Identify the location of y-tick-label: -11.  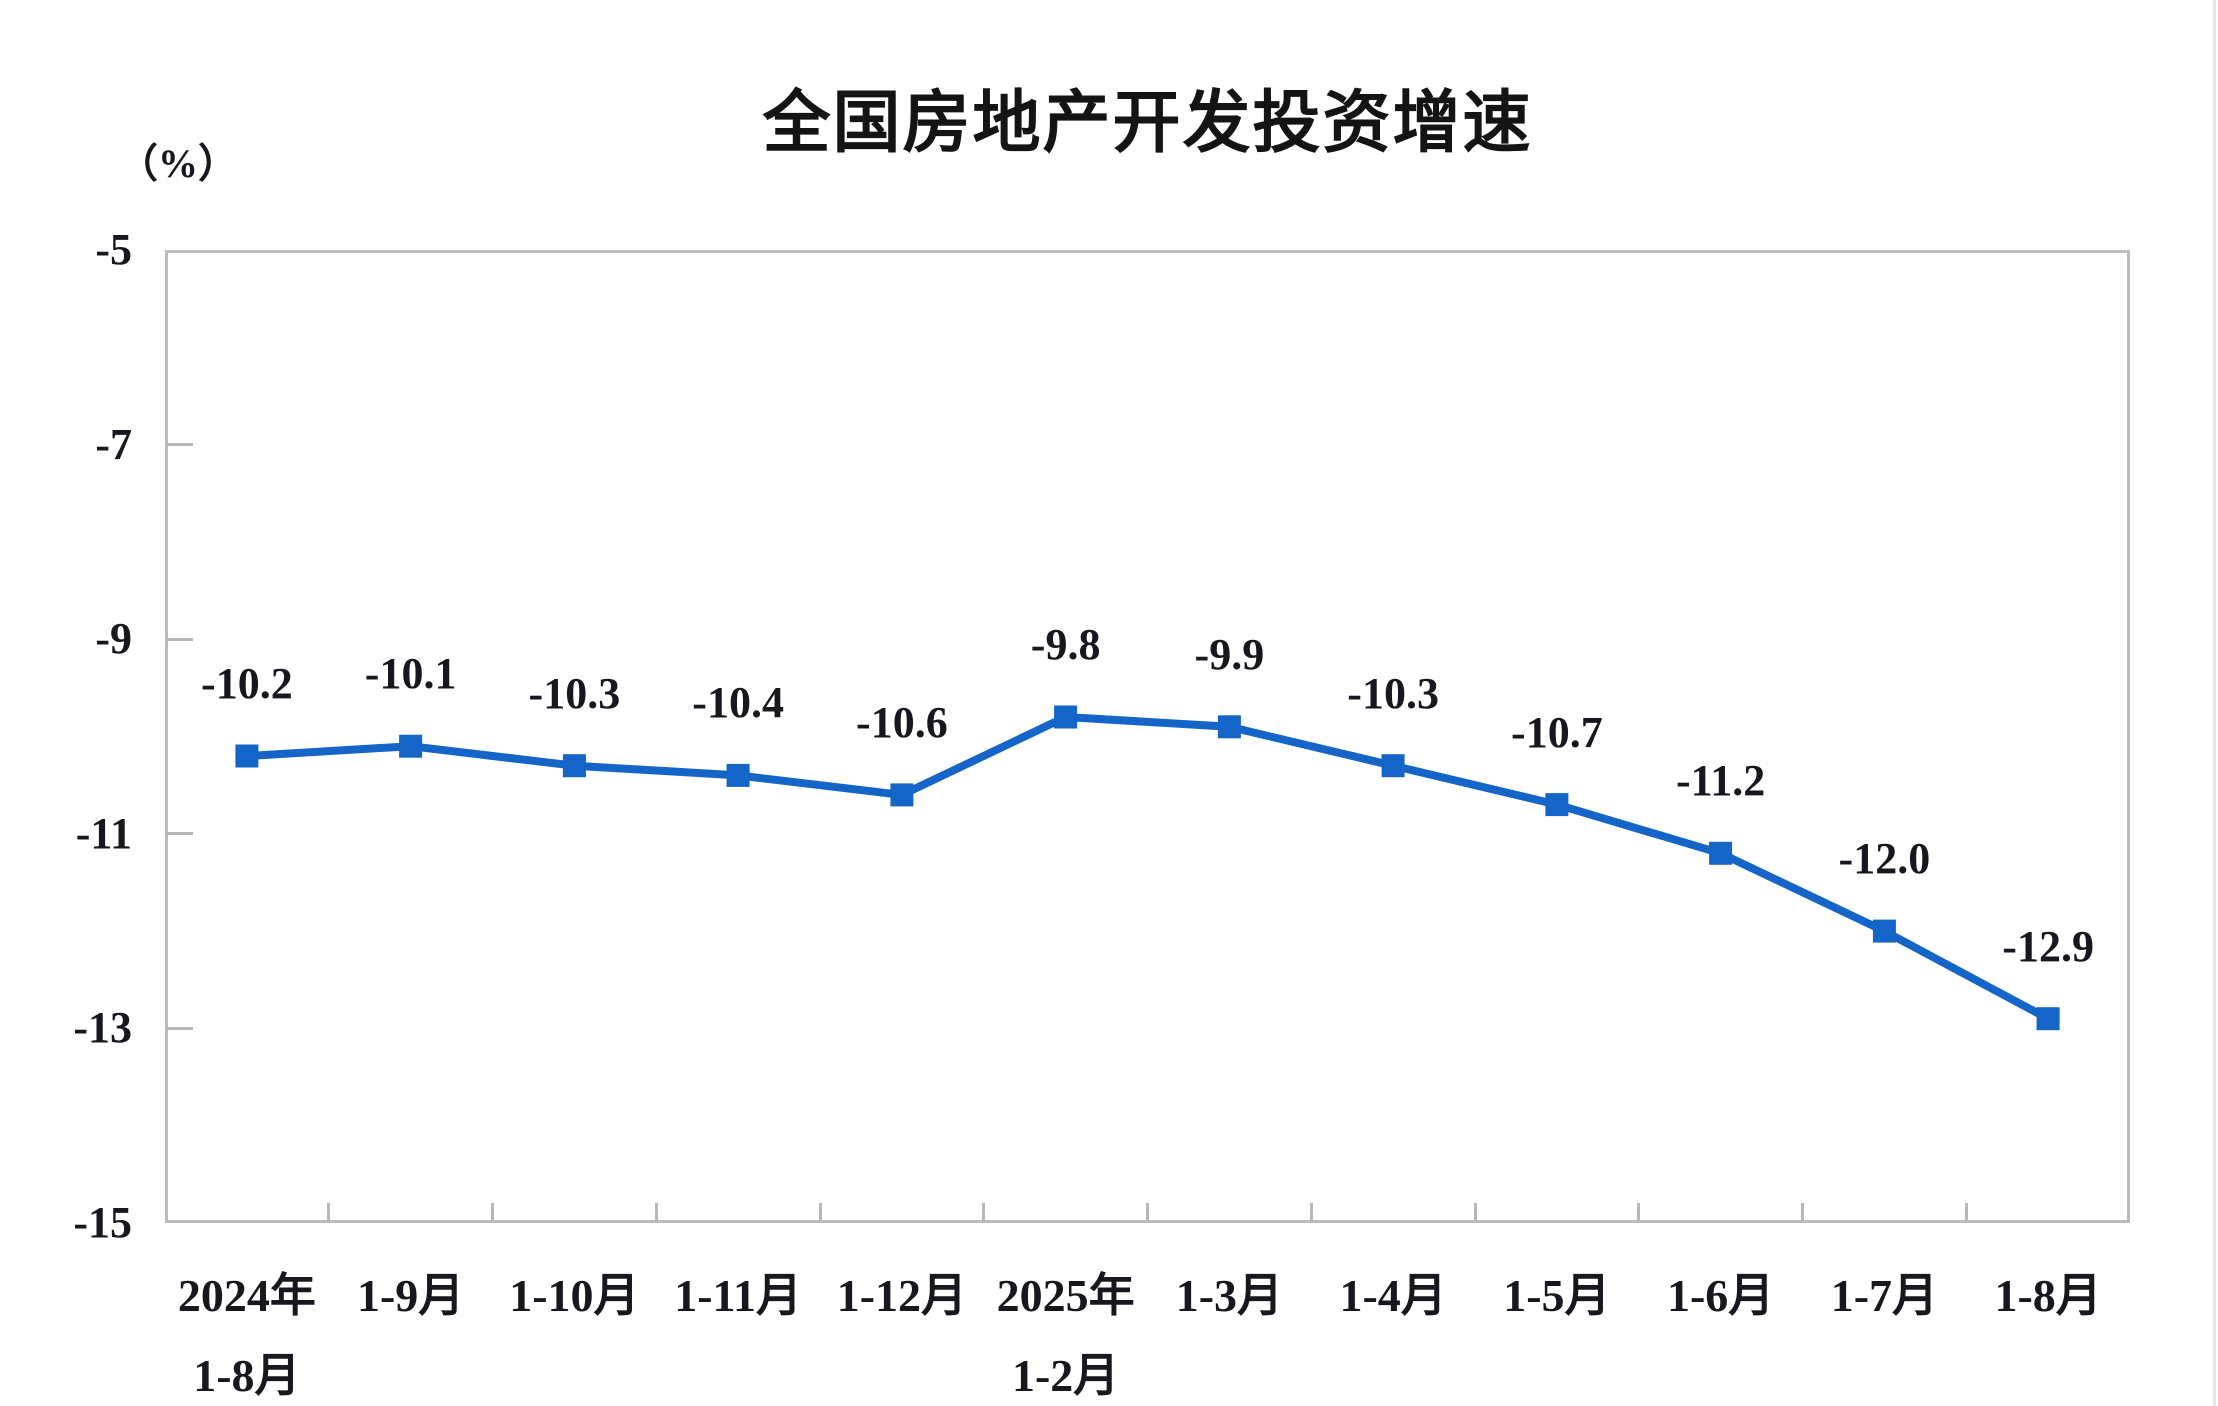
(103, 833).